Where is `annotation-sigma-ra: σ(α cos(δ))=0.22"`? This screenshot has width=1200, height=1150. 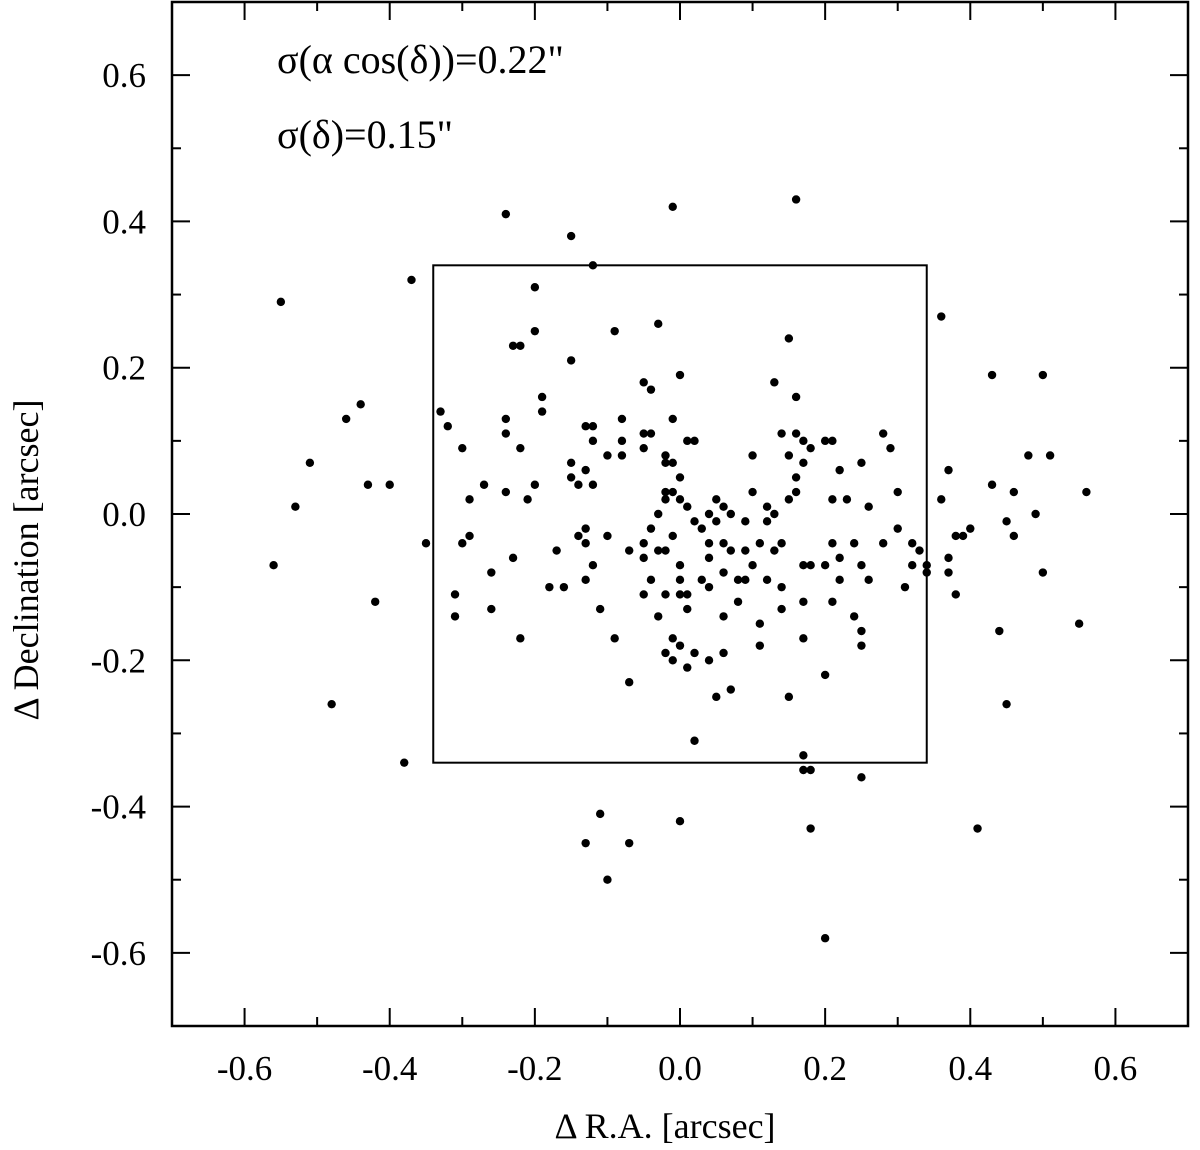
annotation-sigma-ra: σ(α cos(δ))=0.22" is located at coordinates (420, 59).